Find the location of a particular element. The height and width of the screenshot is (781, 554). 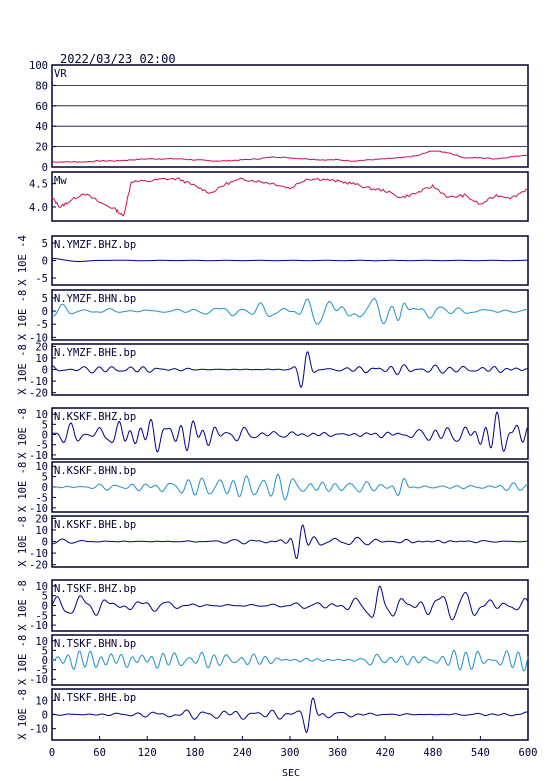

y-tick-label: 40 is located at coordinates (41, 127).